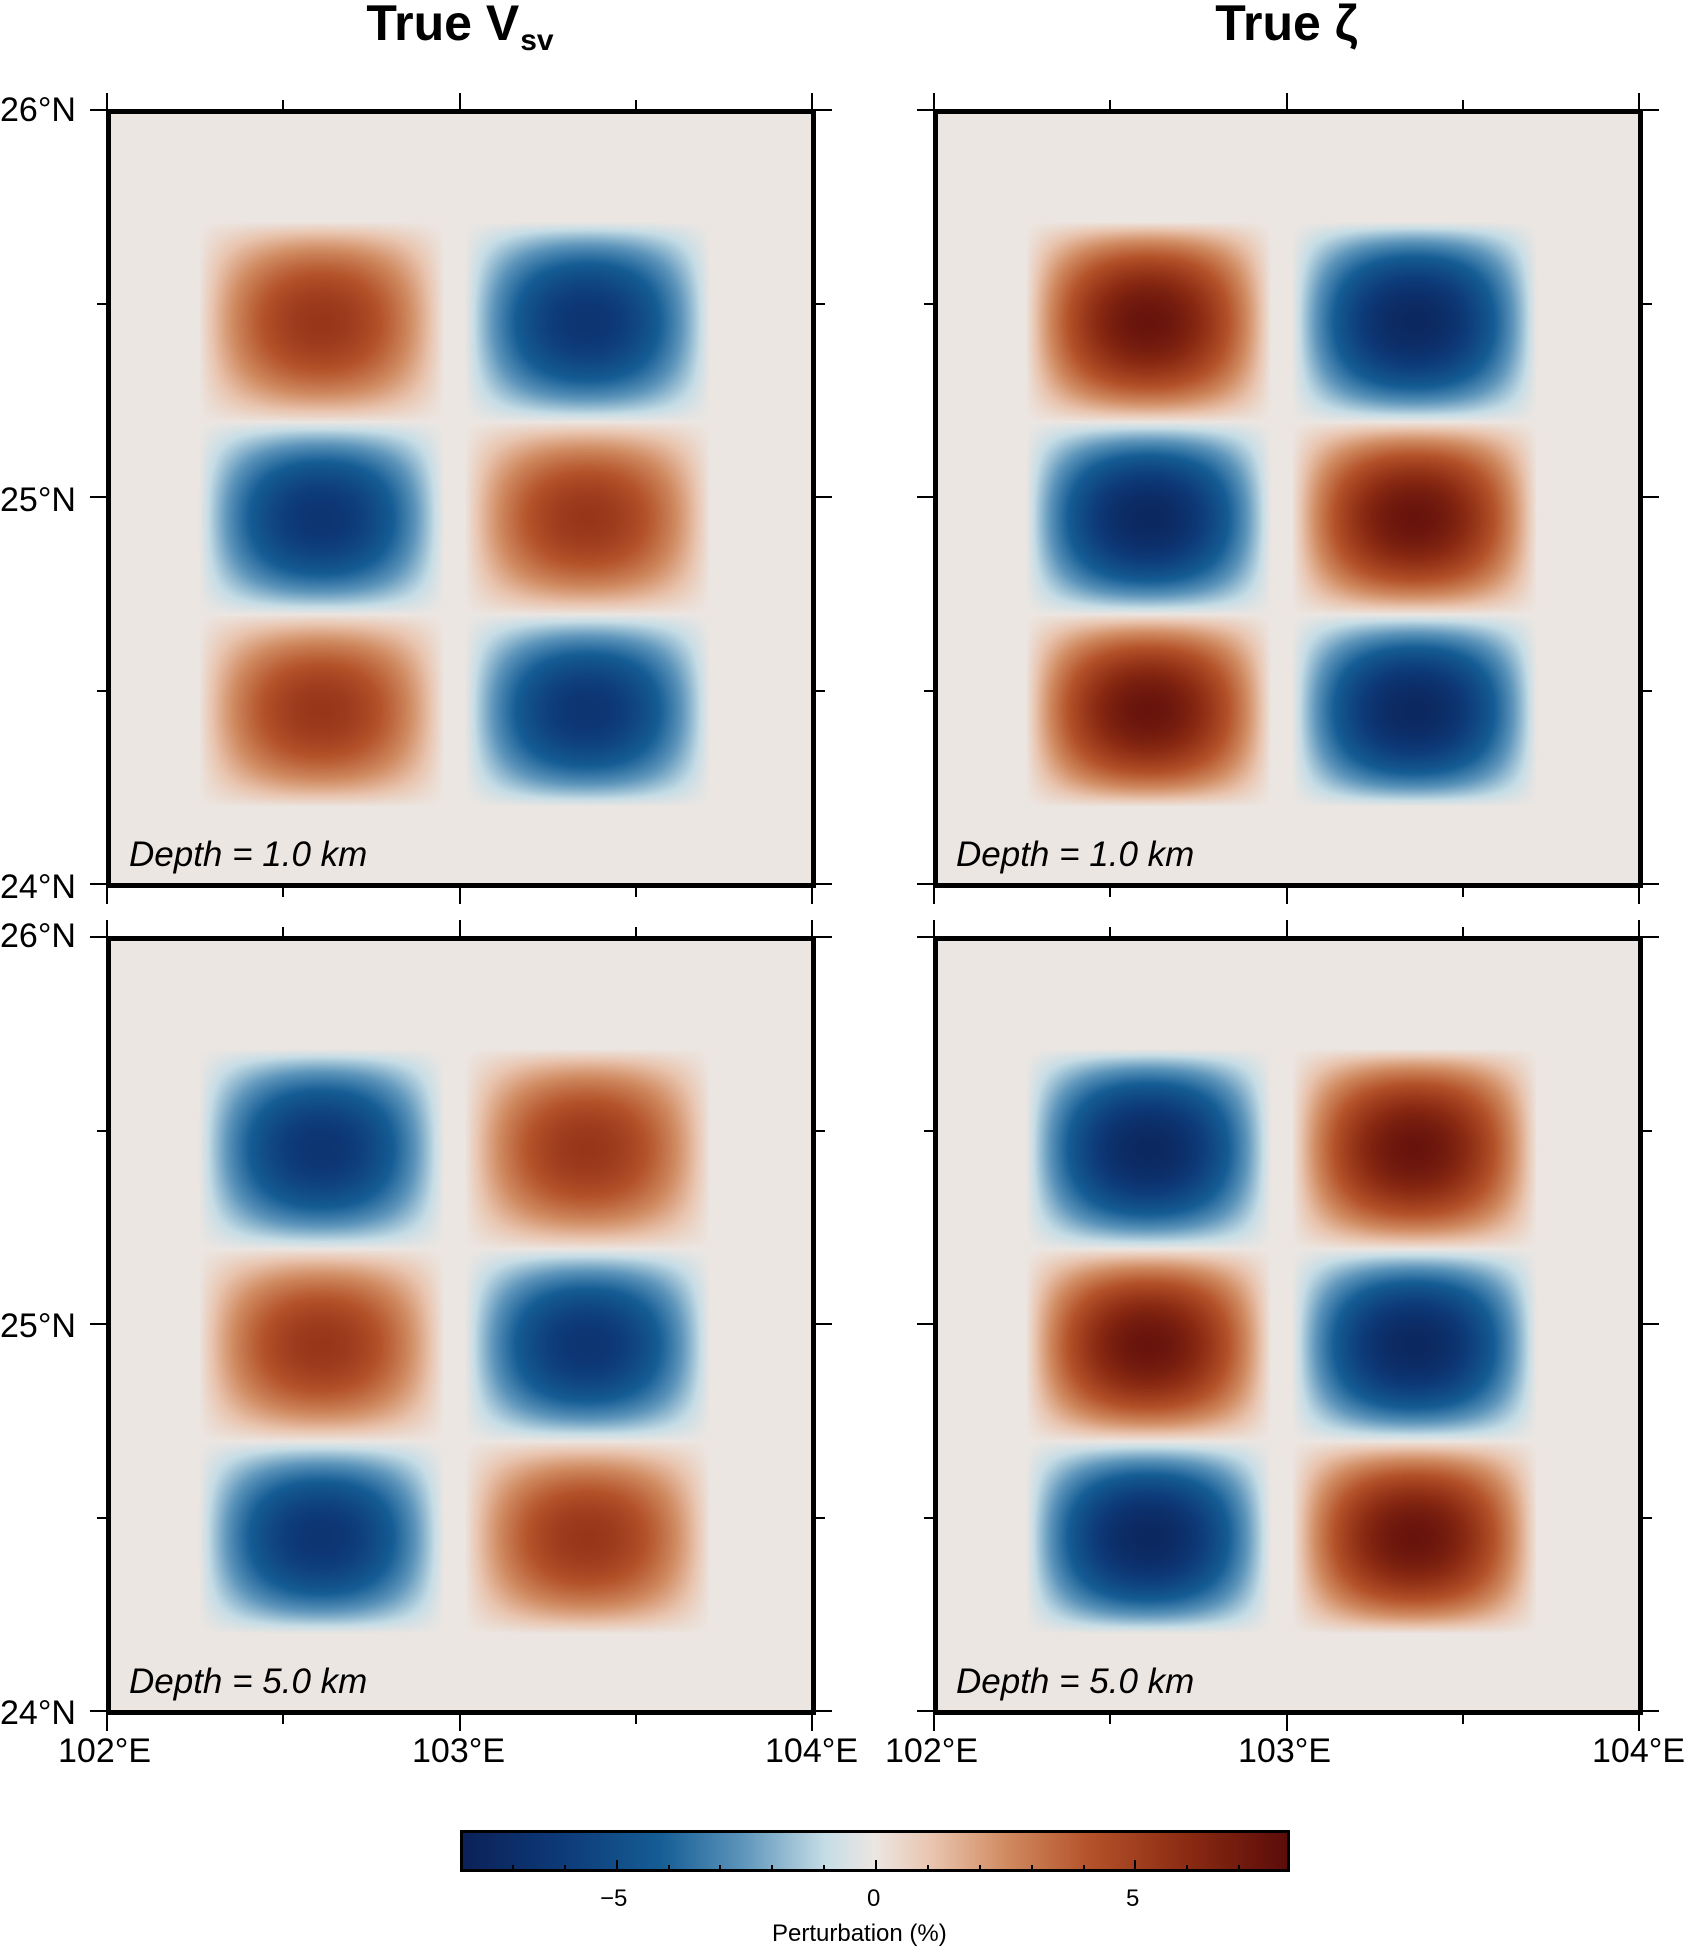 This screenshot has height=1956, width=1693. What do you see at coordinates (859, 1933) in the screenshot?
I see `colorbar-title: Perturbation (%)` at bounding box center [859, 1933].